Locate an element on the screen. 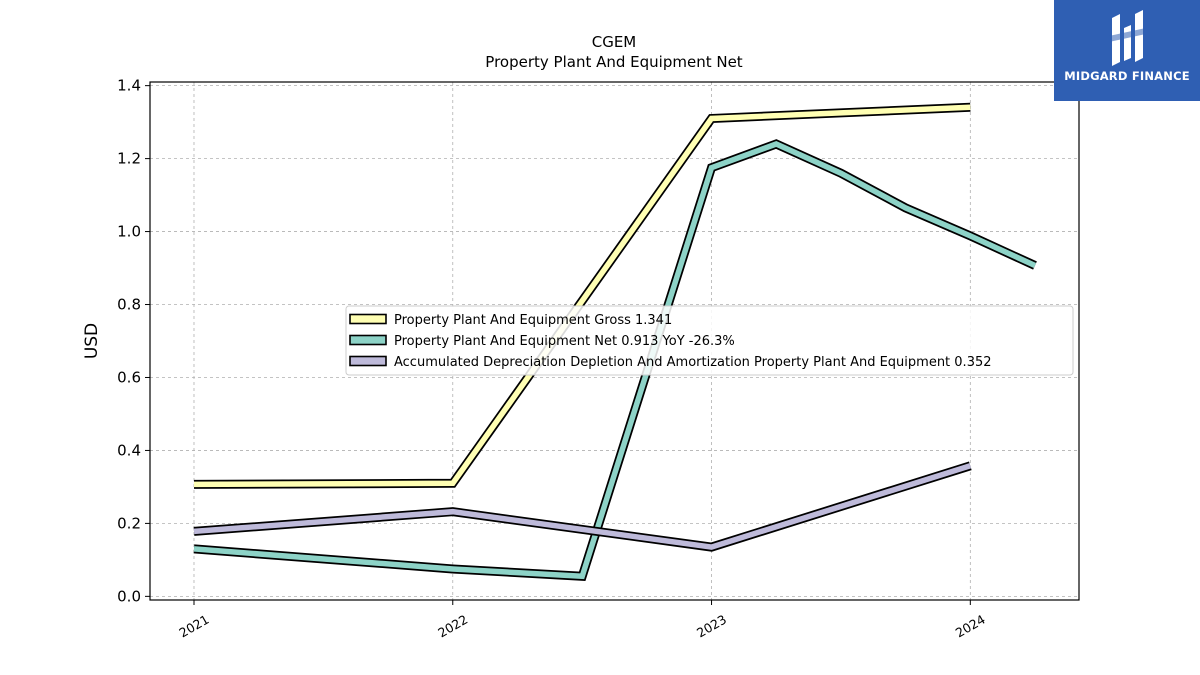  x-tick-label: 2023 is located at coordinates (711, 626).